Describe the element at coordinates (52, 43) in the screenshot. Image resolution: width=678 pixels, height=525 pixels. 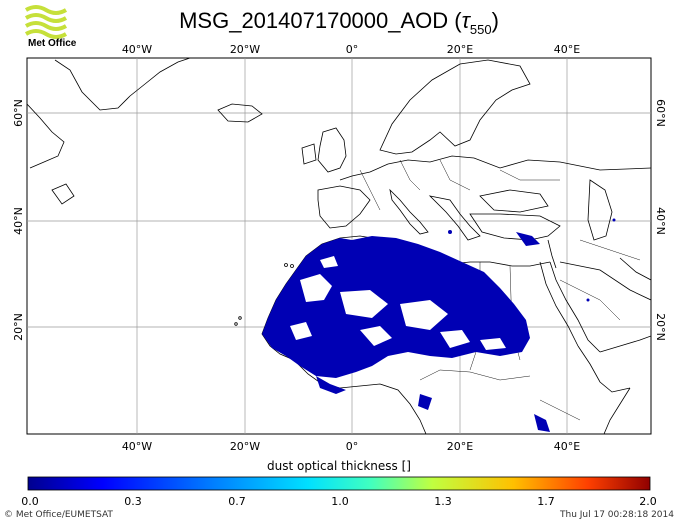
I see `logo-text: Met Office` at that location.